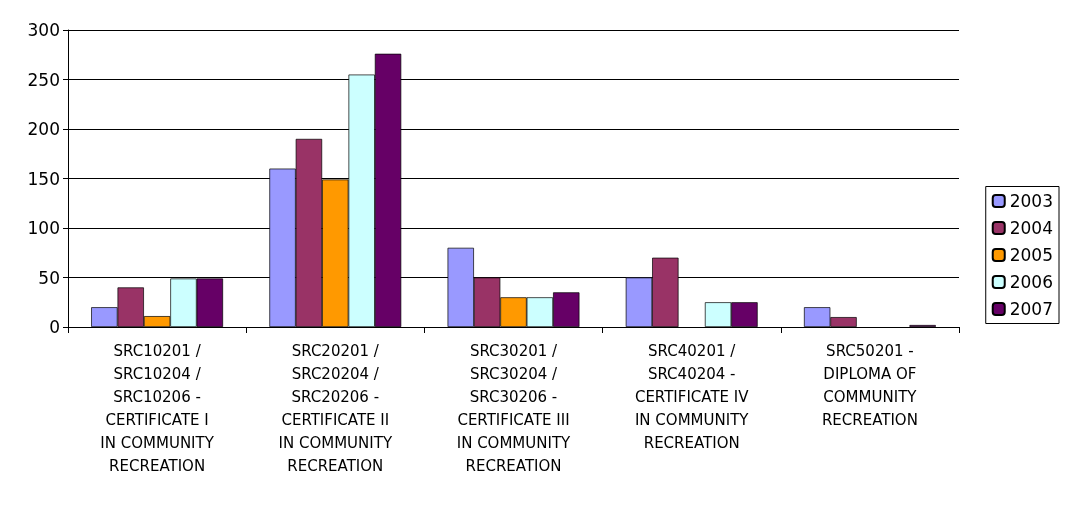  I want to click on y-tick-label: 50, so click(49, 277).